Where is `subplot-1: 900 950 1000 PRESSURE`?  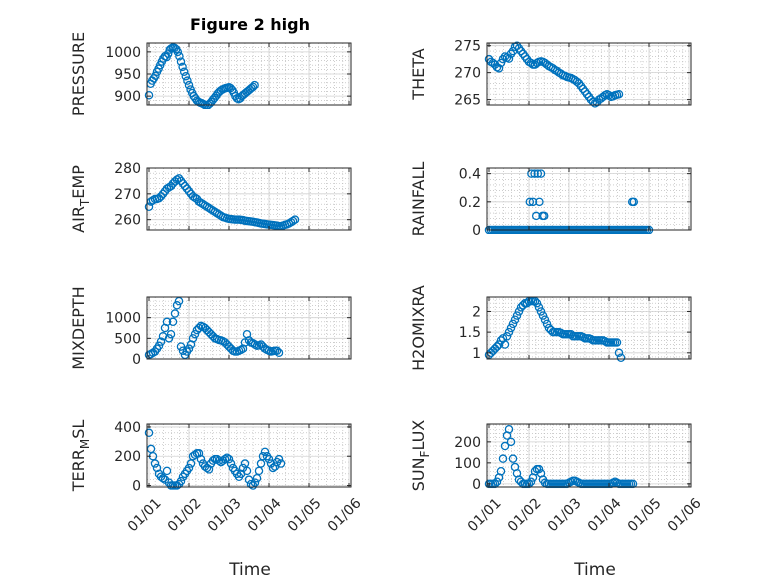
subplot-1: 900 950 1000 PRESSURE is located at coordinates (210, 74).